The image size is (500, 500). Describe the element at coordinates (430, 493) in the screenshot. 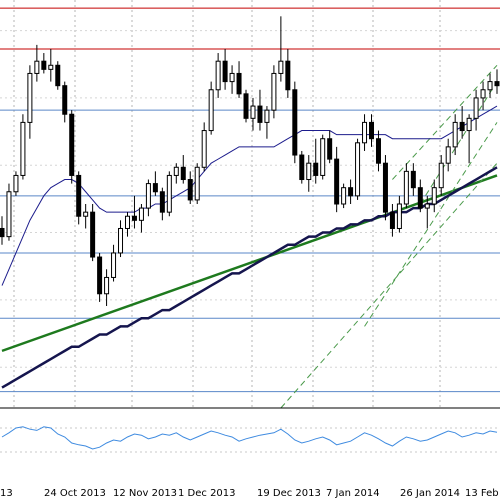

I see `x-tick-label: 26 Jan 2014` at that location.